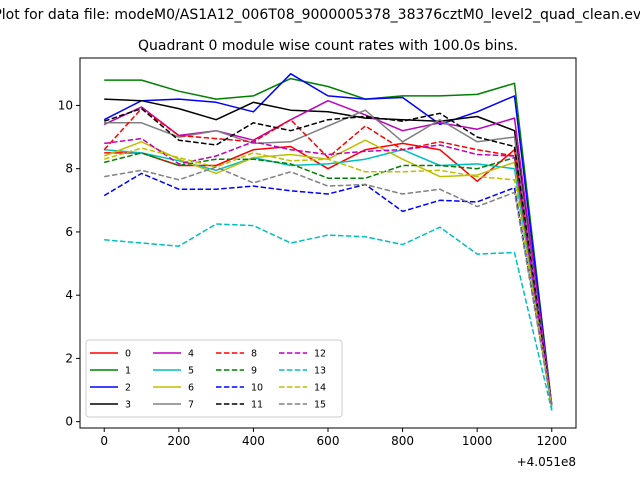  Describe the element at coordinates (320, 388) in the screenshot. I see `legend-label-14: 14` at that location.